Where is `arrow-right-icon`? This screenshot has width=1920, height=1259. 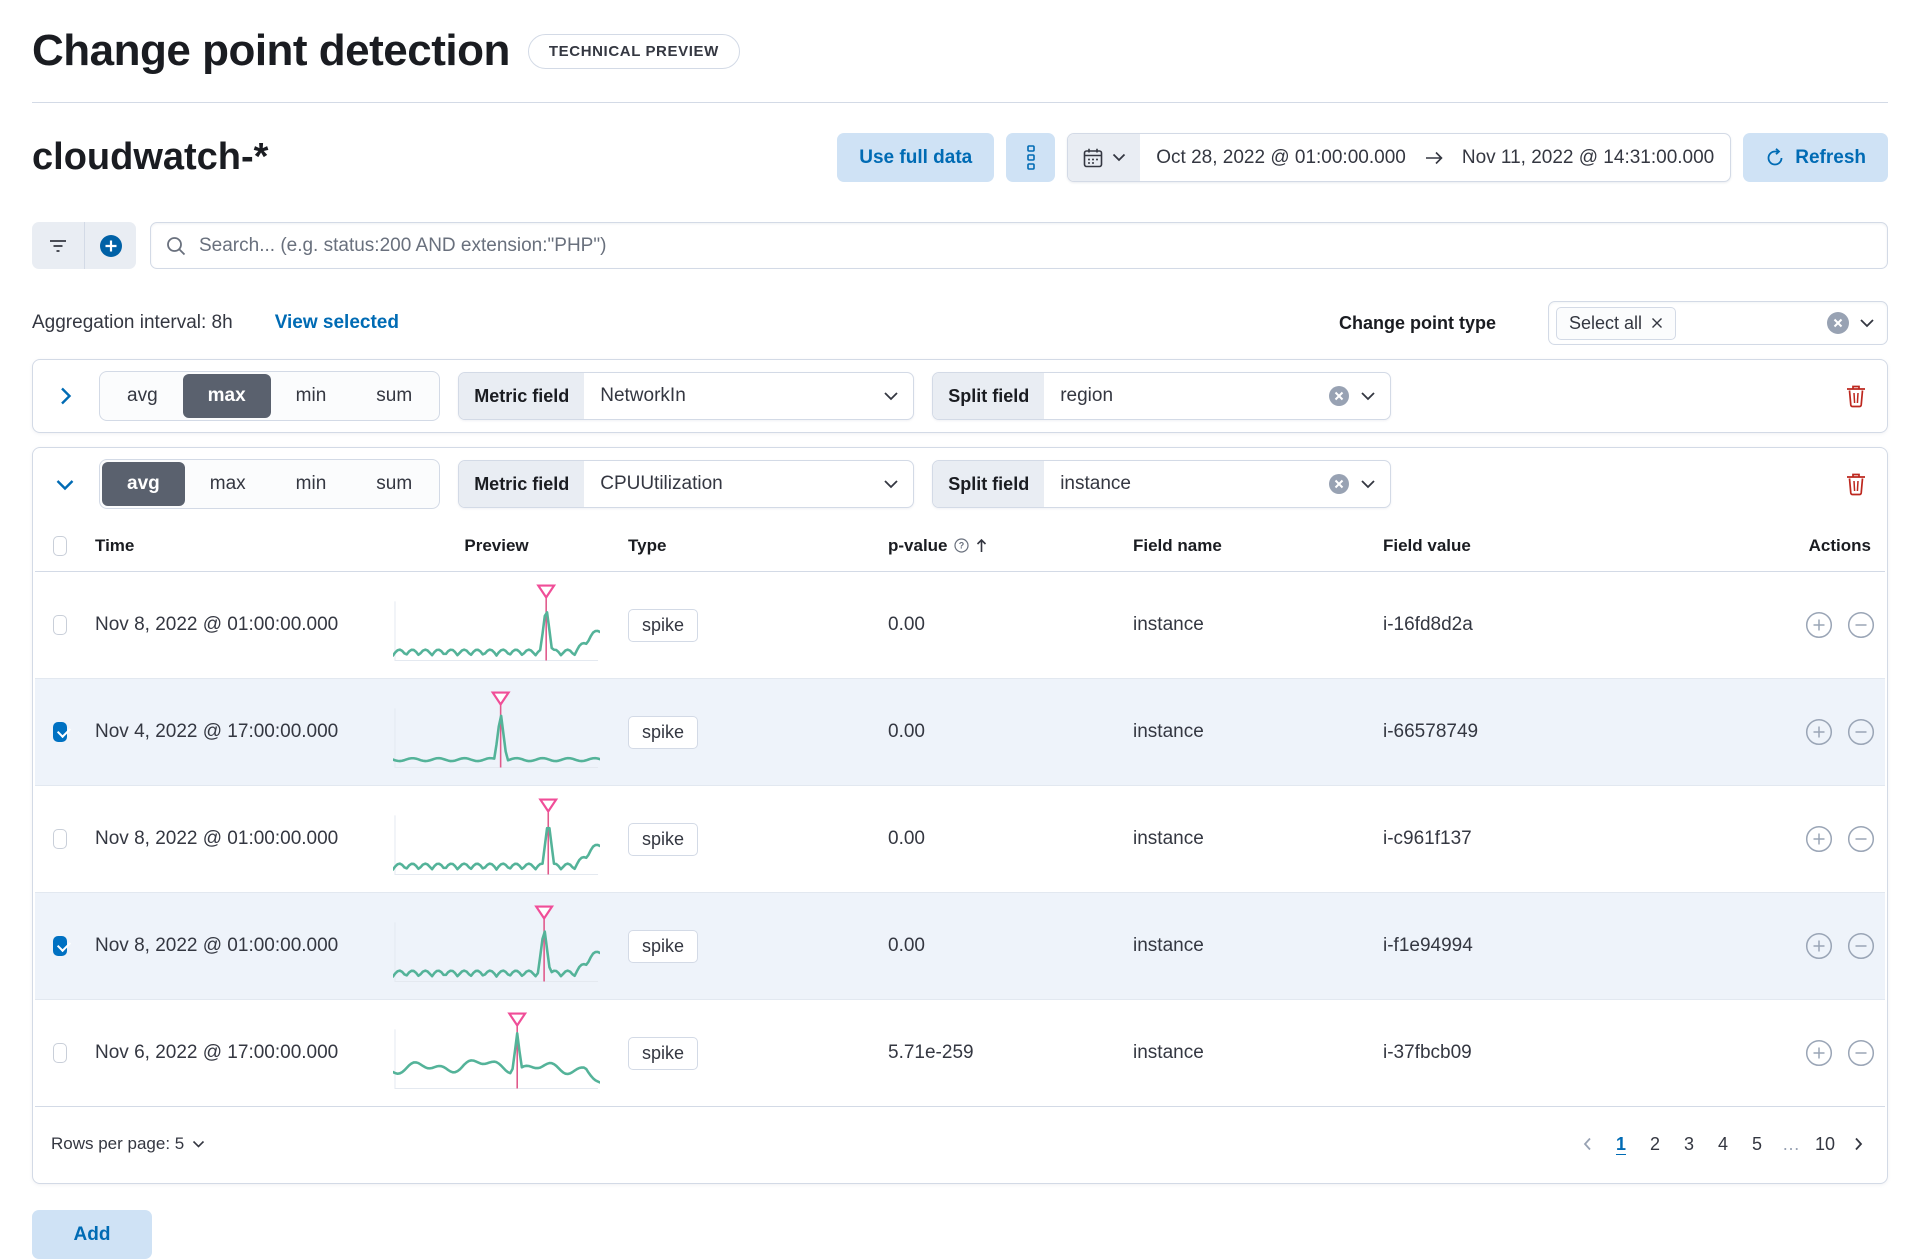 arrow-right-icon is located at coordinates (1434, 158).